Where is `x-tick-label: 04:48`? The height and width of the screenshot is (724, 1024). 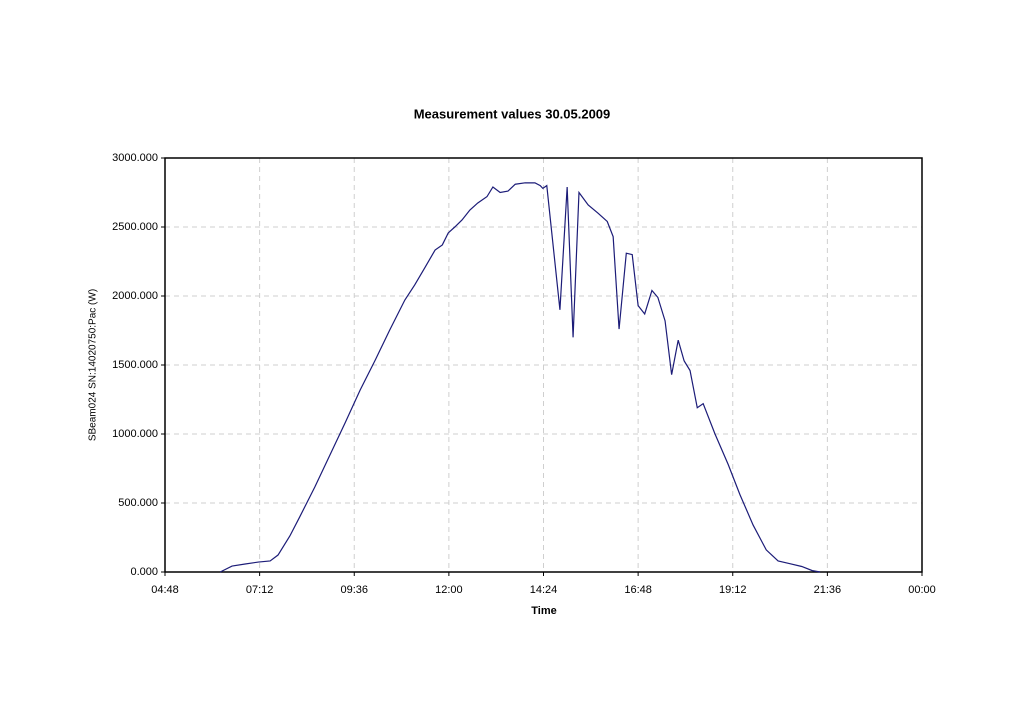 x-tick-label: 04:48 is located at coordinates (165, 590).